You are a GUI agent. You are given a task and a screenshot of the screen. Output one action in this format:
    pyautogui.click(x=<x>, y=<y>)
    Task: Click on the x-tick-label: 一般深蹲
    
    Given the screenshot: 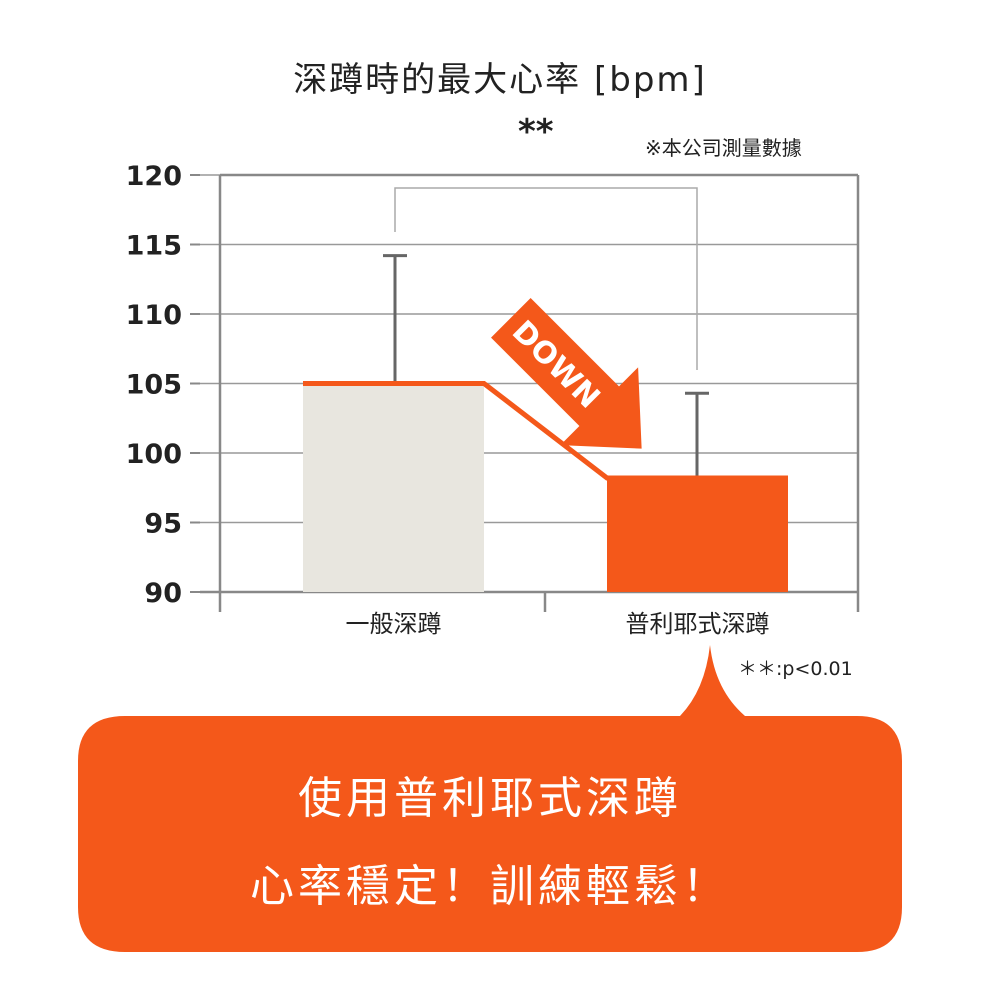 What is the action you would take?
    pyautogui.click(x=394, y=624)
    